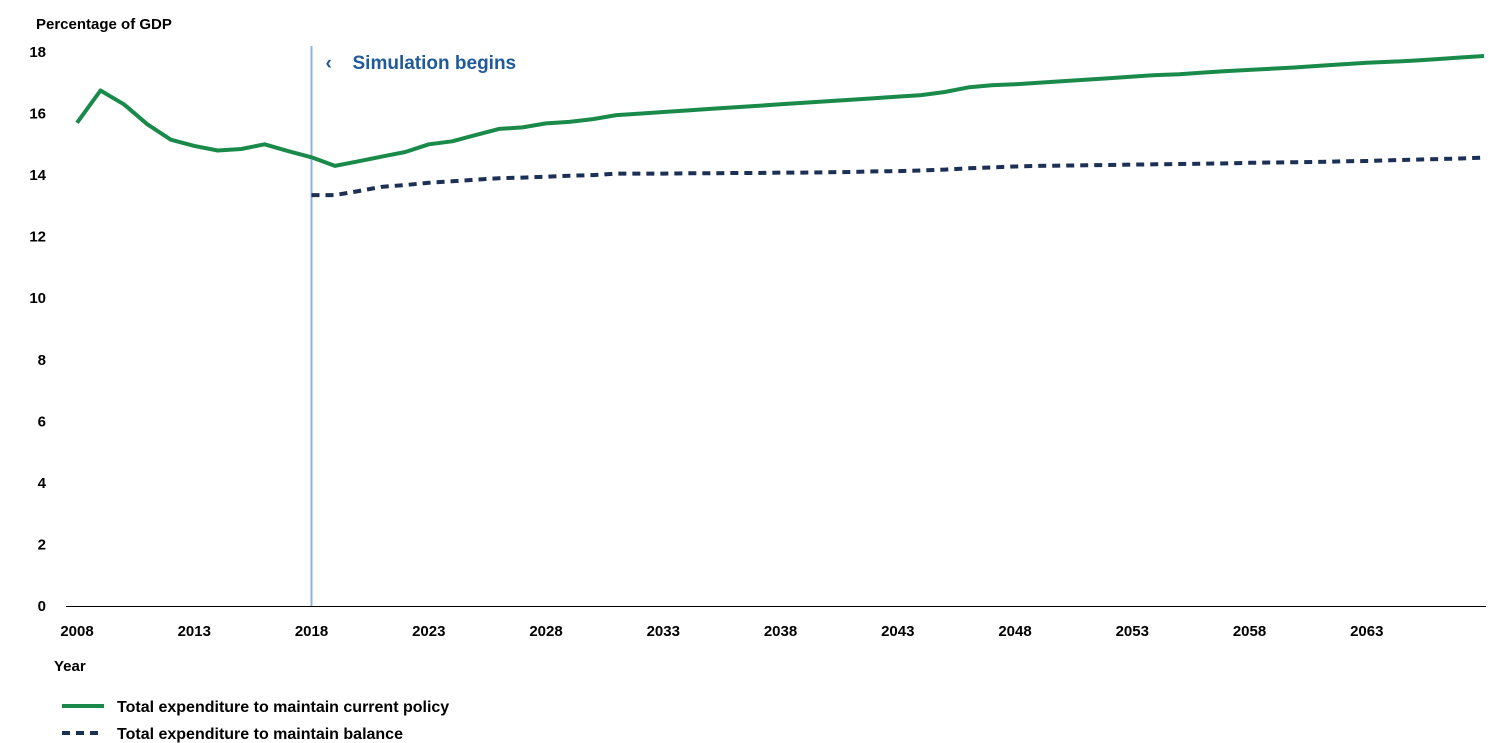  What do you see at coordinates (42, 421) in the screenshot?
I see `y-tick-label: 6` at bounding box center [42, 421].